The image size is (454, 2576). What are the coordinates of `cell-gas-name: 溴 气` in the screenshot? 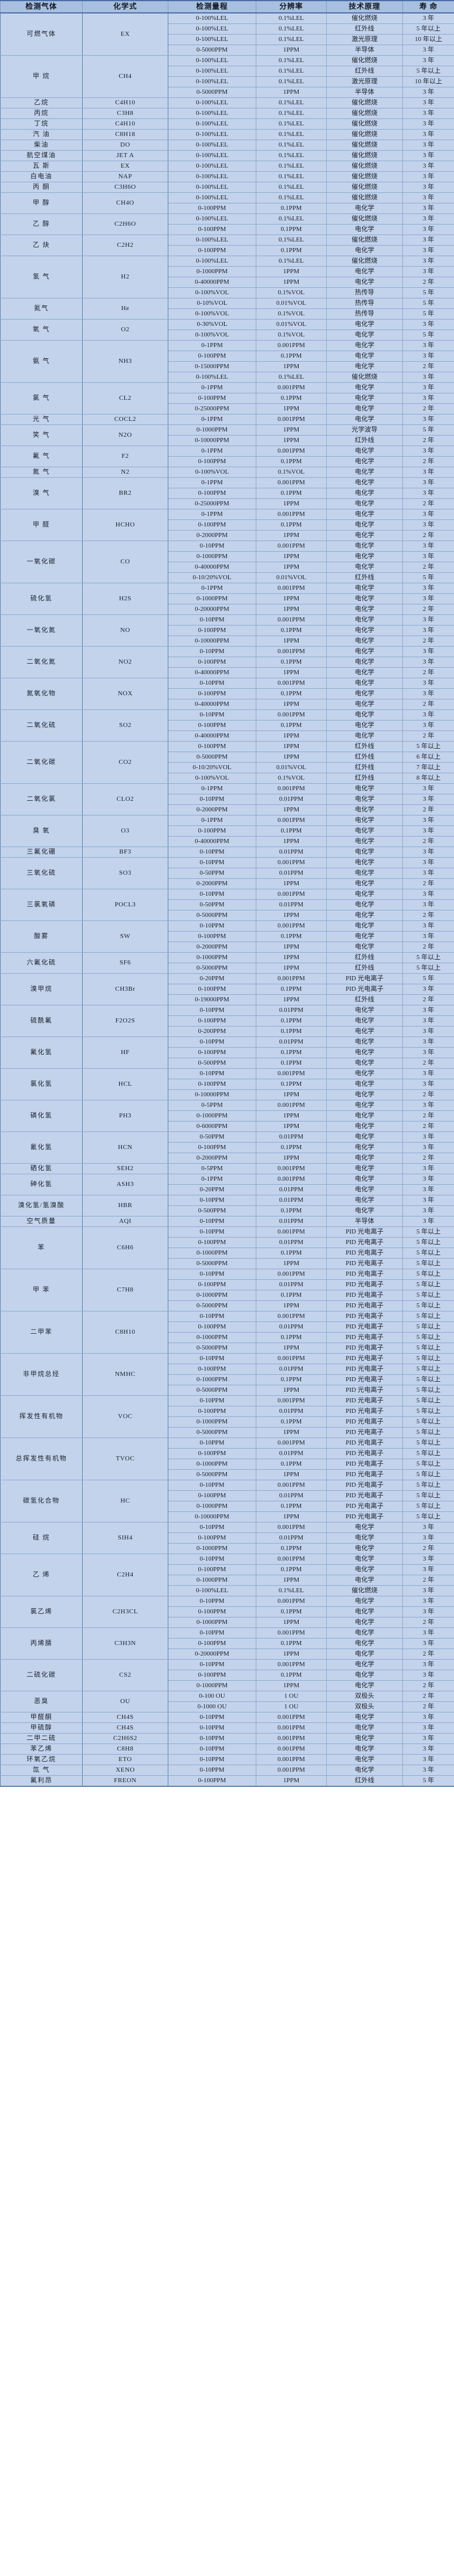 It's located at (41, 493).